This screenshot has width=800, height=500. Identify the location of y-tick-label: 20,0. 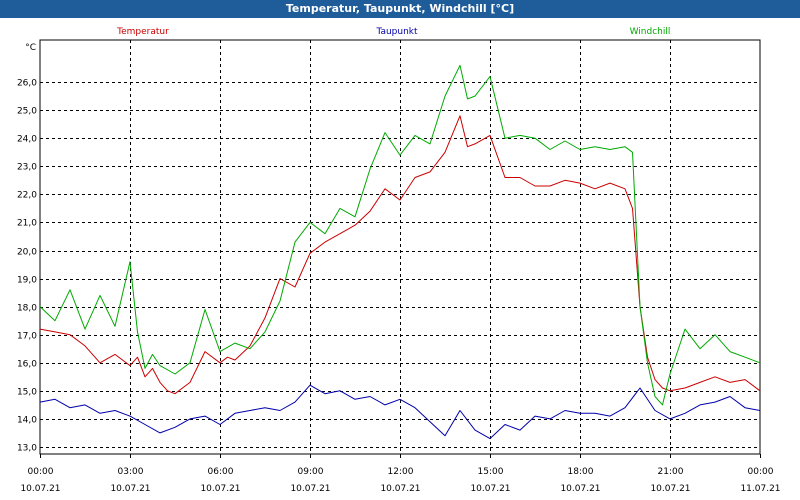
(27, 253).